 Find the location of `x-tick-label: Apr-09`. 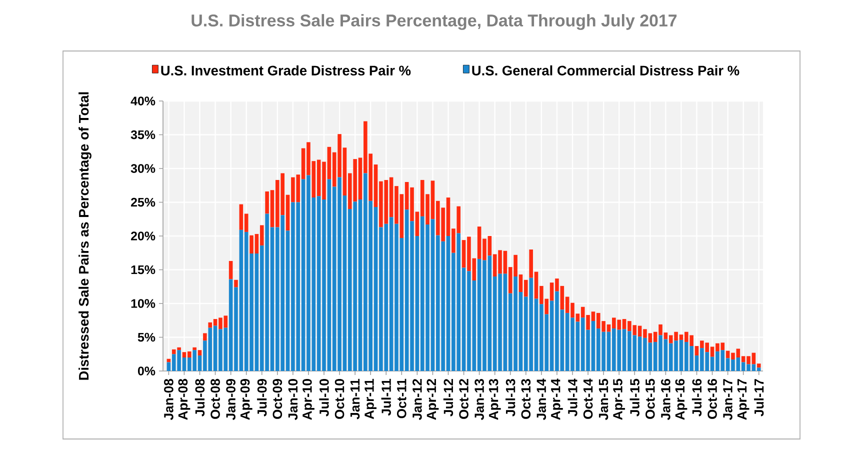

x-tick-label: Apr-09 is located at coordinates (246, 399).